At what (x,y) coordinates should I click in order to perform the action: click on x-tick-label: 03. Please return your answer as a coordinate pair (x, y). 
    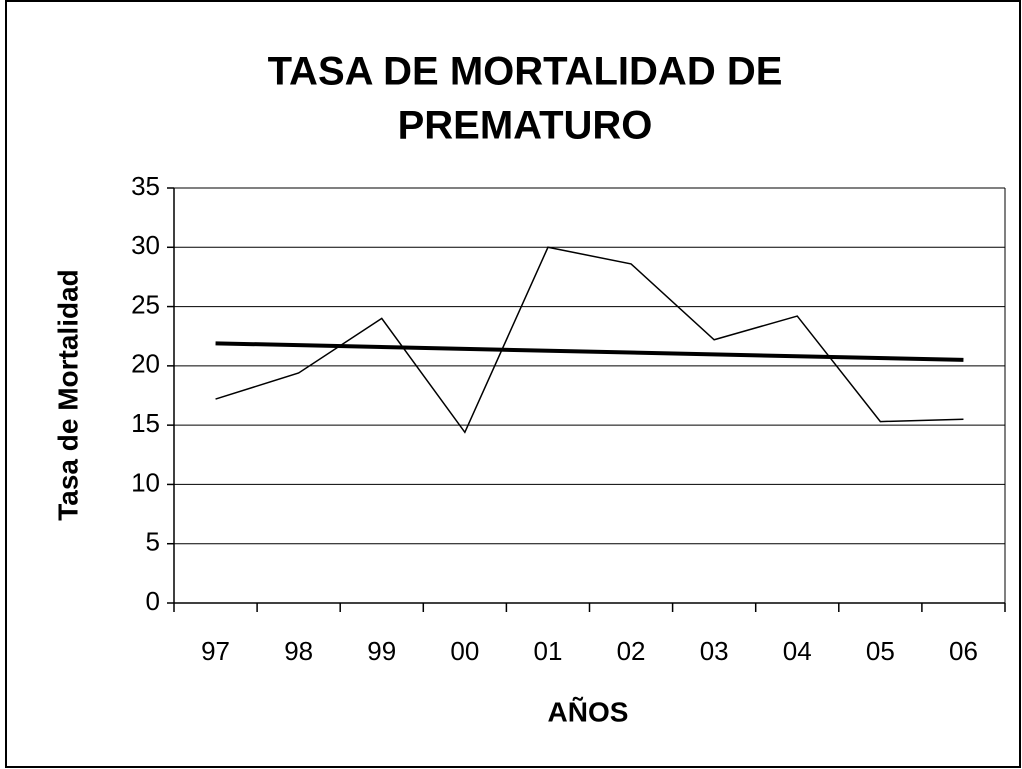
    Looking at the image, I should click on (714, 651).